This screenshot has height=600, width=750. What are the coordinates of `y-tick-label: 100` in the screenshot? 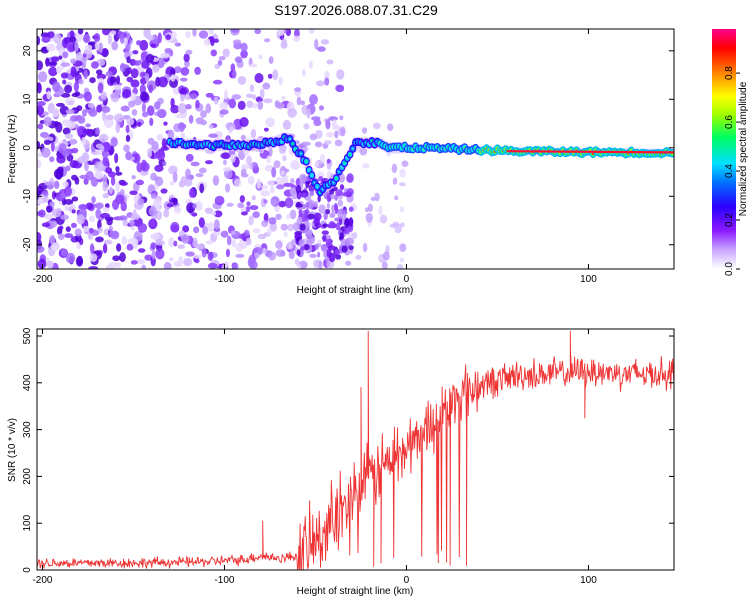 It's located at (27, 522).